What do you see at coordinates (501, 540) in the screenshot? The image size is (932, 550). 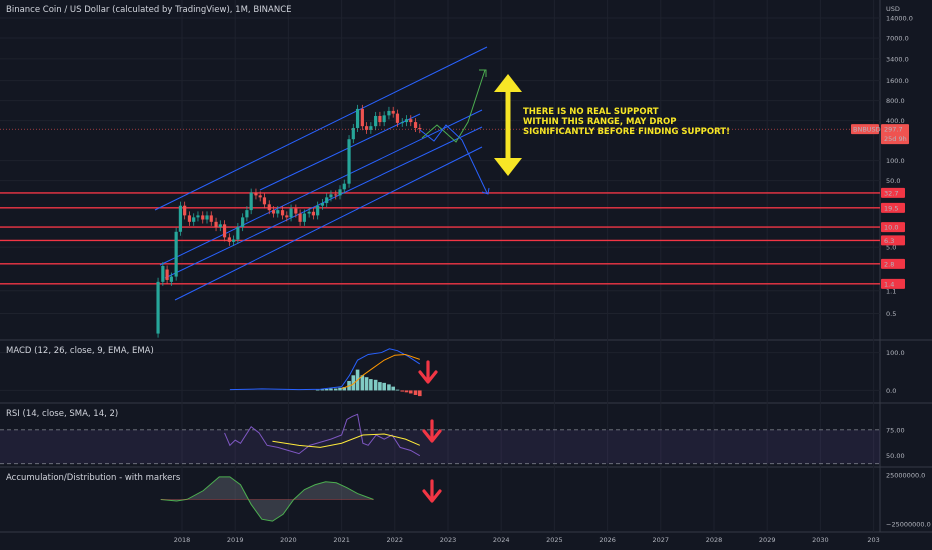 I see `x-tick-label: 2024` at bounding box center [501, 540].